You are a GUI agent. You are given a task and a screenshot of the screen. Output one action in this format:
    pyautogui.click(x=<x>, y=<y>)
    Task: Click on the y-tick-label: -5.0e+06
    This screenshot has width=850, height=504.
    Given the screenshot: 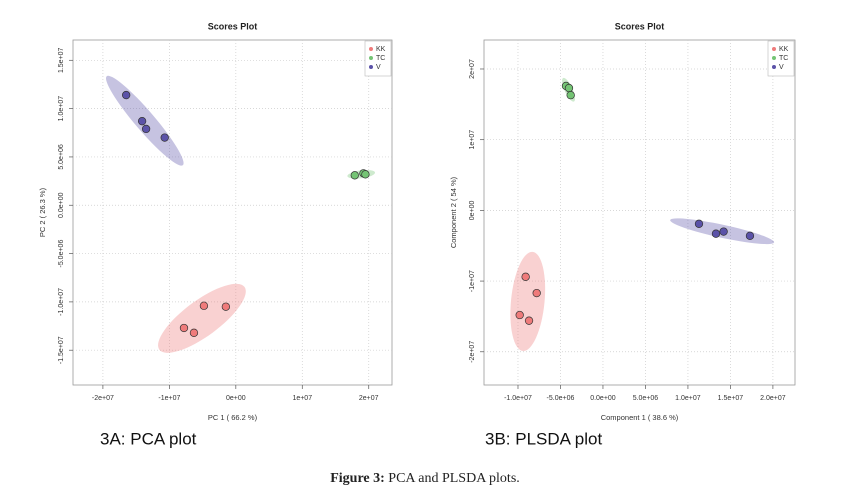 What is the action you would take?
    pyautogui.click(x=61, y=254)
    